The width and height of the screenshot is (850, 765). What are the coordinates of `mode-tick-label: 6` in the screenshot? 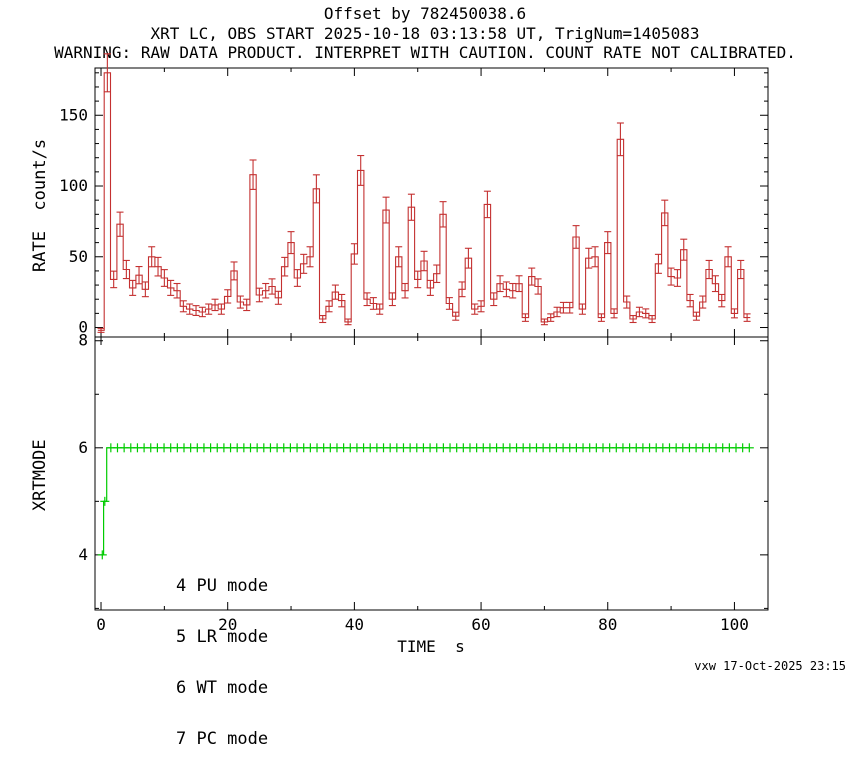 It's located at (83, 447).